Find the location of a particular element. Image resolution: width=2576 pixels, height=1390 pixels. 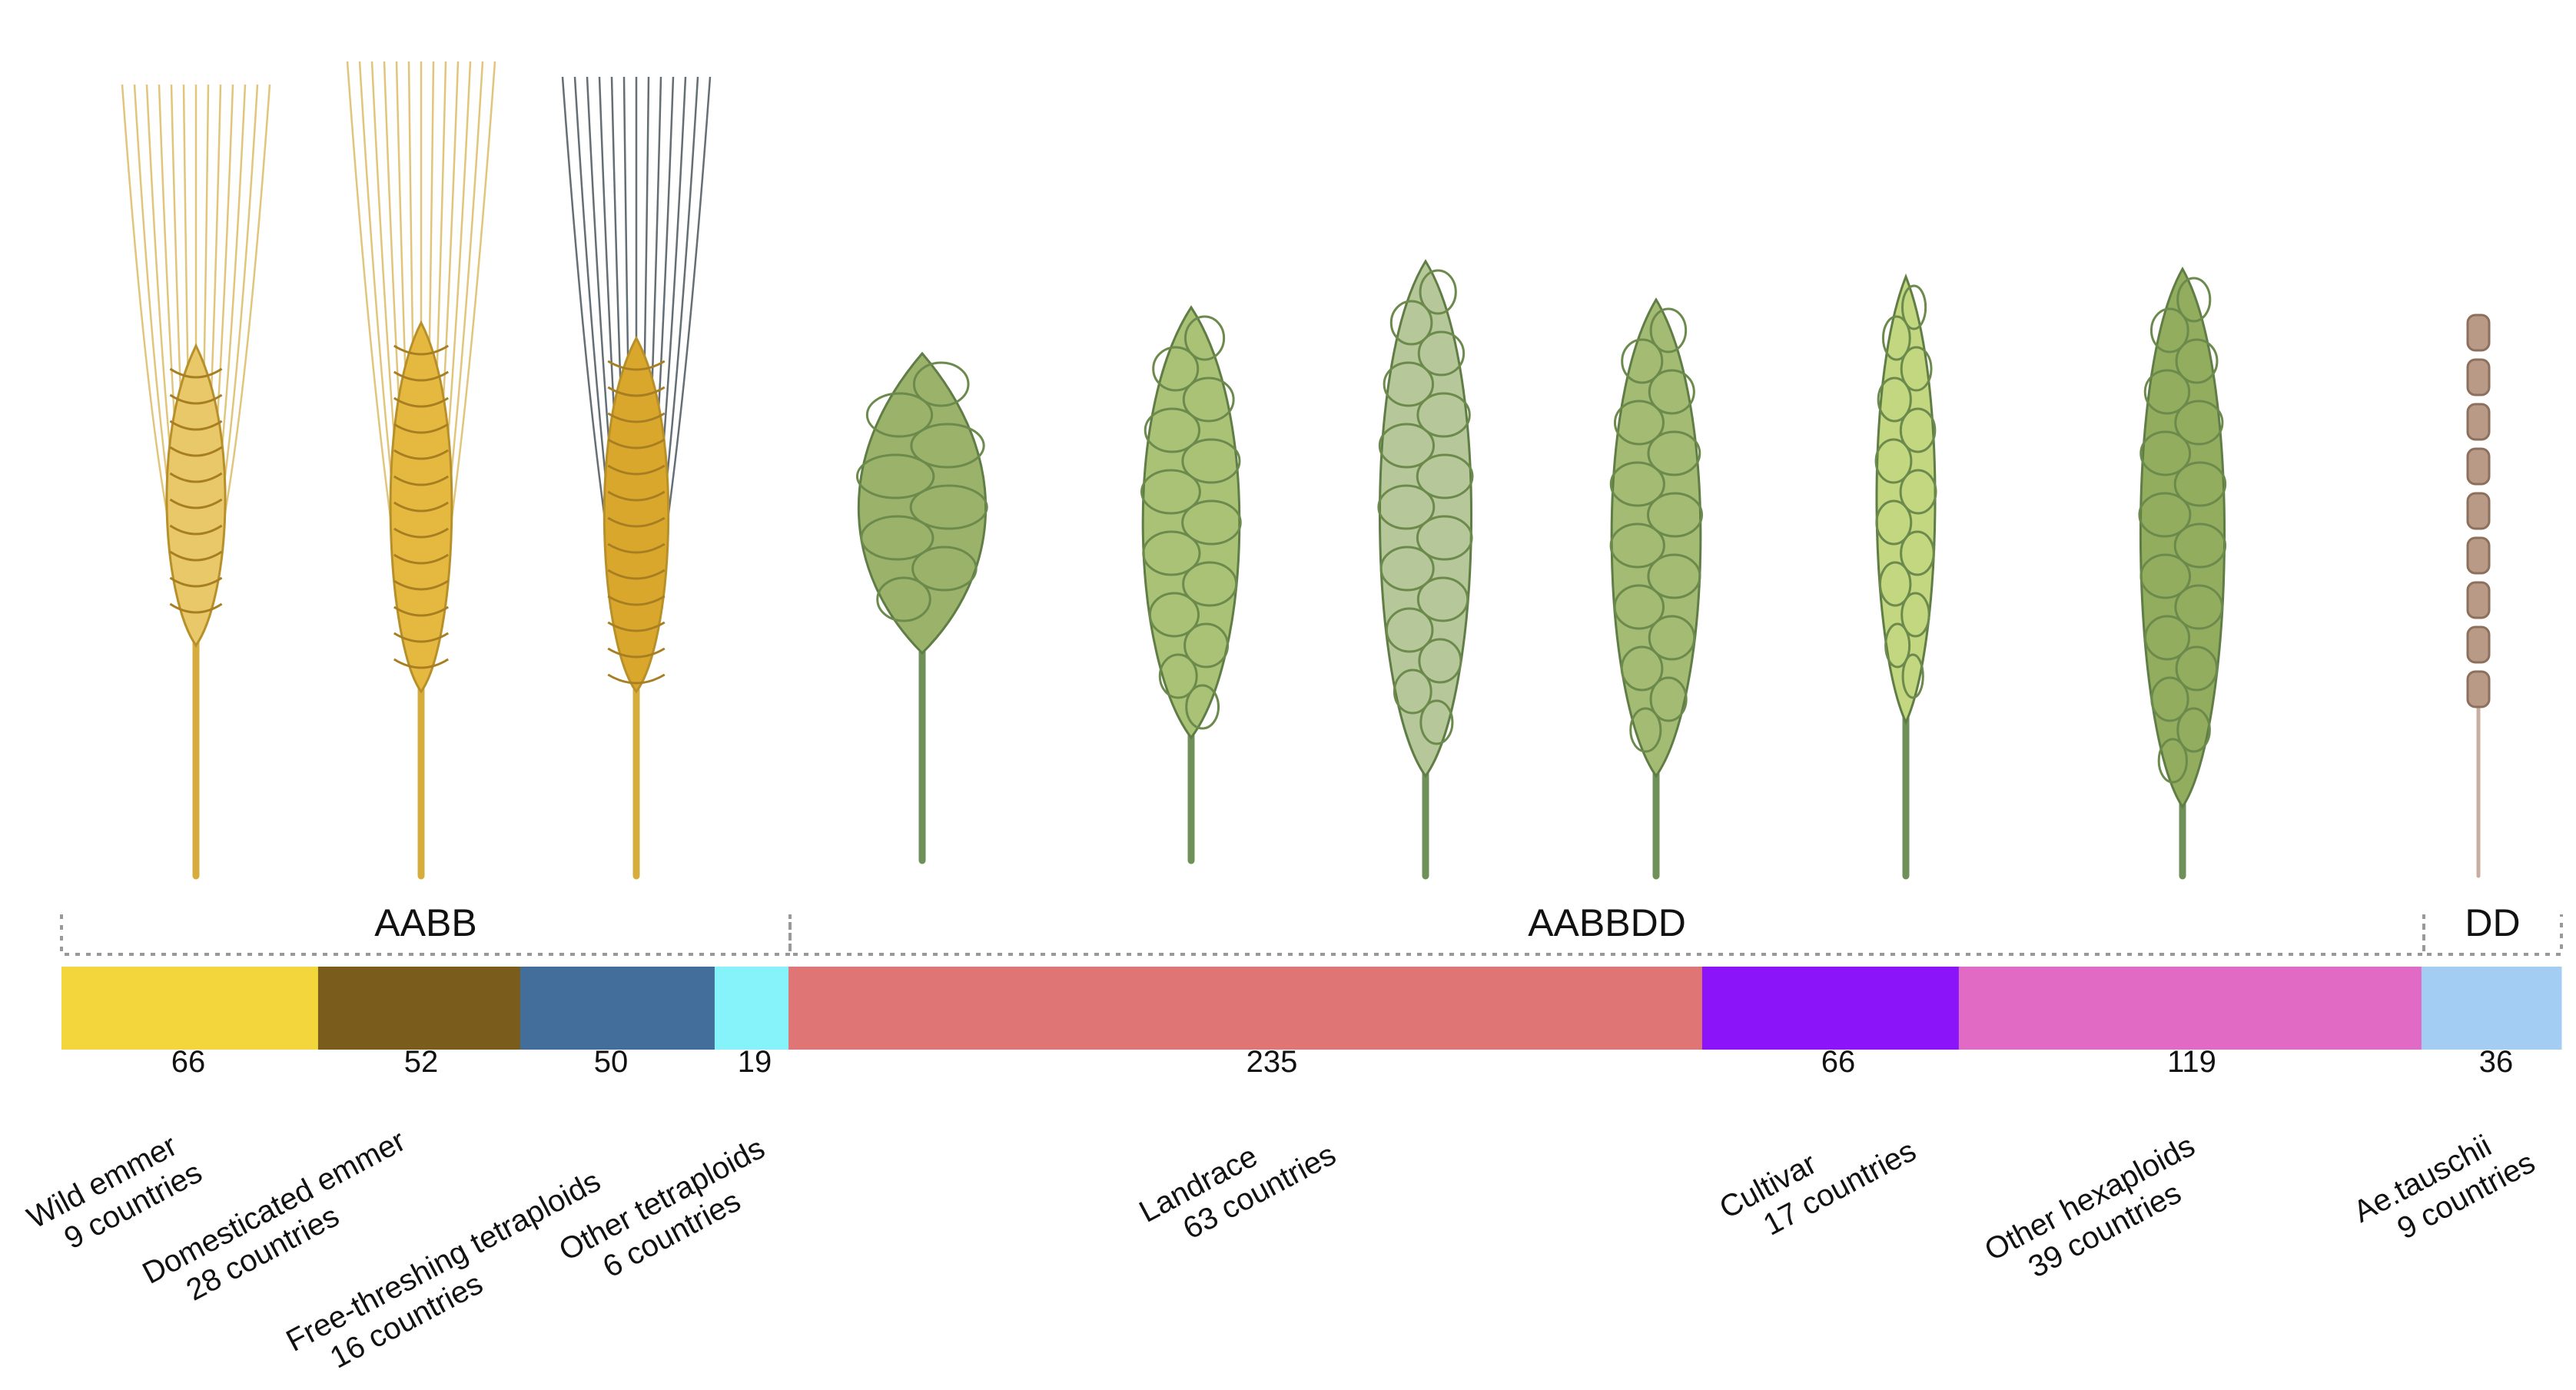

count-domesticated-emmer: 52 is located at coordinates (421, 1062).